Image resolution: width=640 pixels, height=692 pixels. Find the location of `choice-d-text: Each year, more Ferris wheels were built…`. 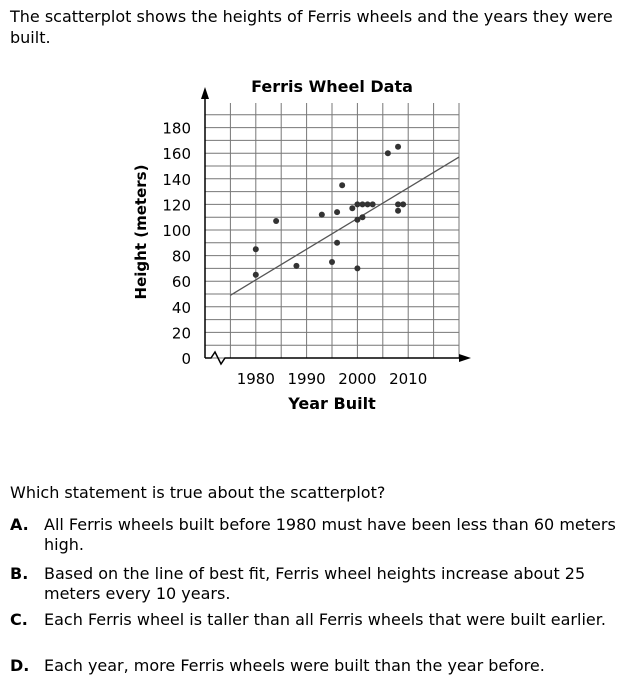

choice-d-text: Each year, more Ferris wheels were built… is located at coordinates (294, 665).